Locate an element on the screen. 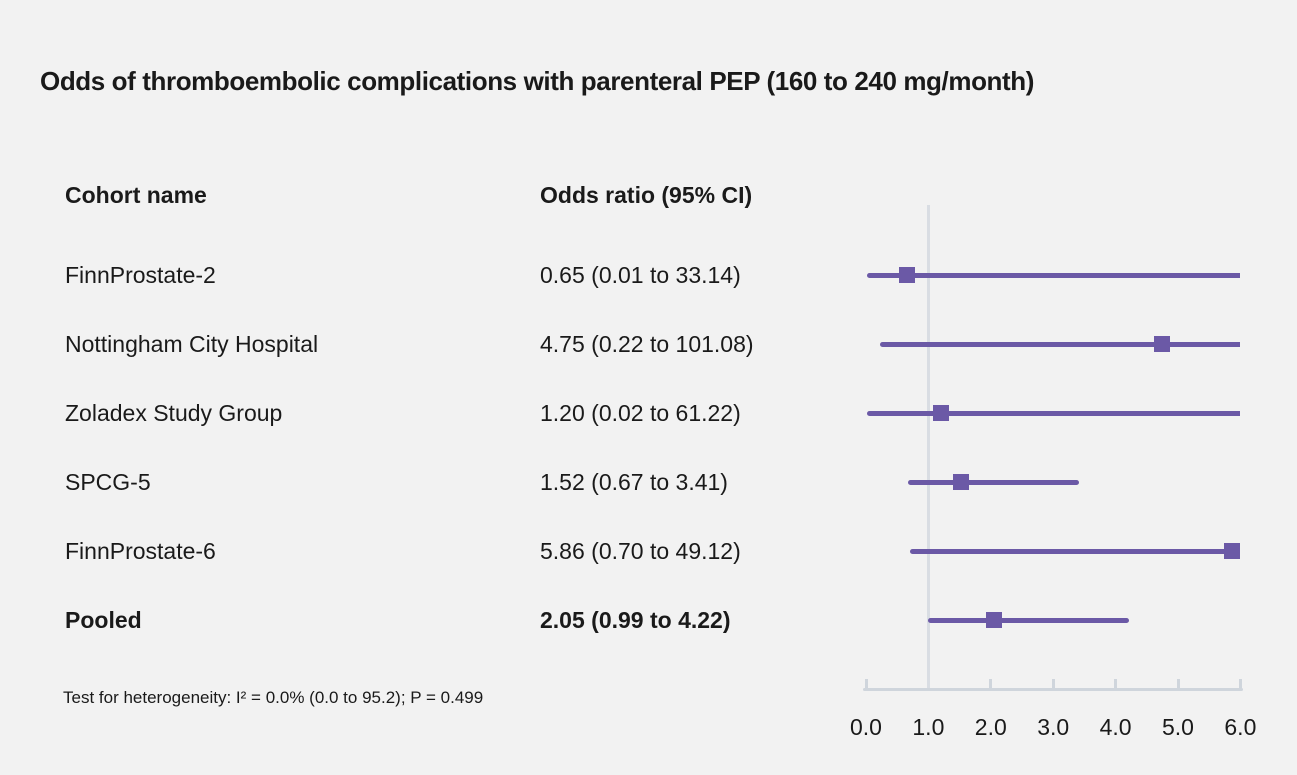 The height and width of the screenshot is (775, 1297). odds-ratio-value: 5.86 (0.70 to 49.12) is located at coordinates (640, 551).